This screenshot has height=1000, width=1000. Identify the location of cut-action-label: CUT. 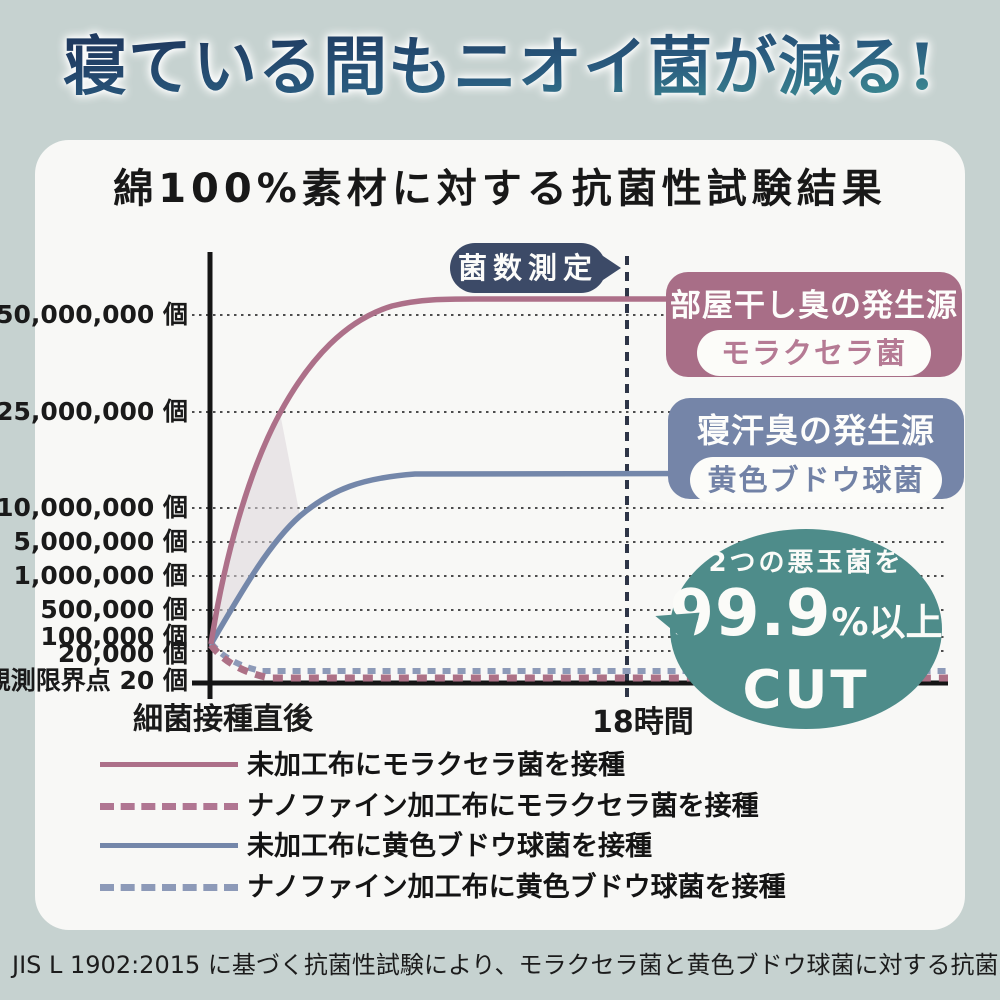
(806, 690).